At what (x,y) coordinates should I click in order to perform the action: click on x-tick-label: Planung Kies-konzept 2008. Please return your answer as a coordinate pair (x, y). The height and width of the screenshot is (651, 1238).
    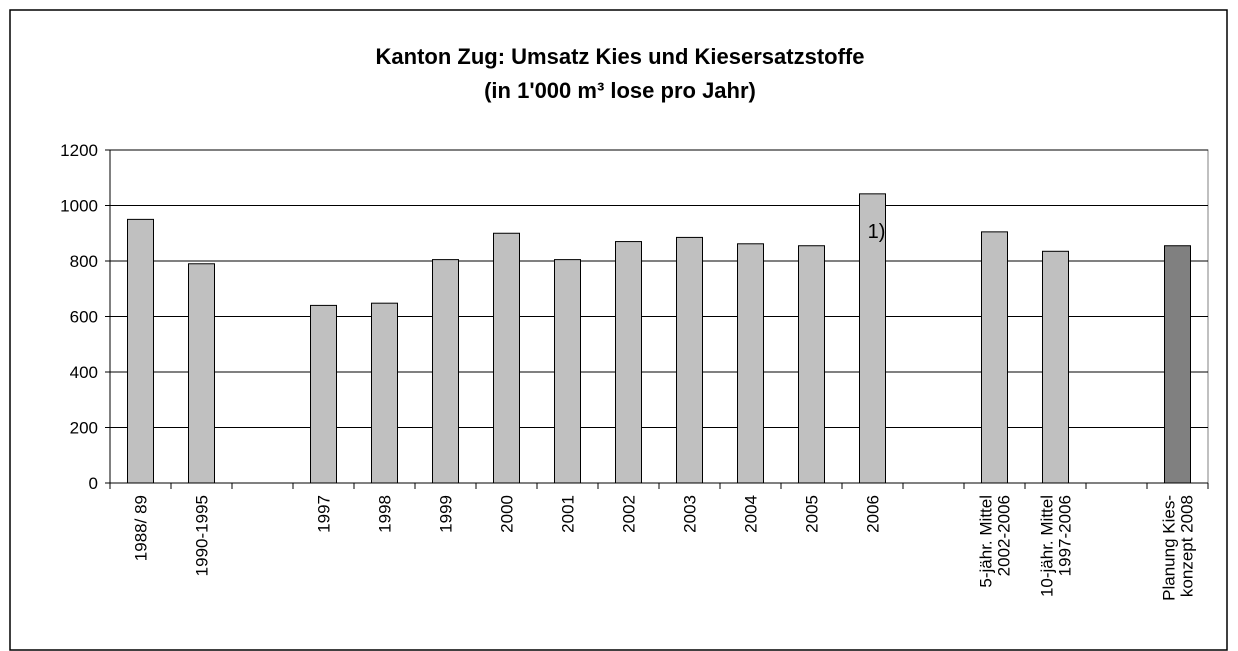
    Looking at the image, I should click on (1178, 548).